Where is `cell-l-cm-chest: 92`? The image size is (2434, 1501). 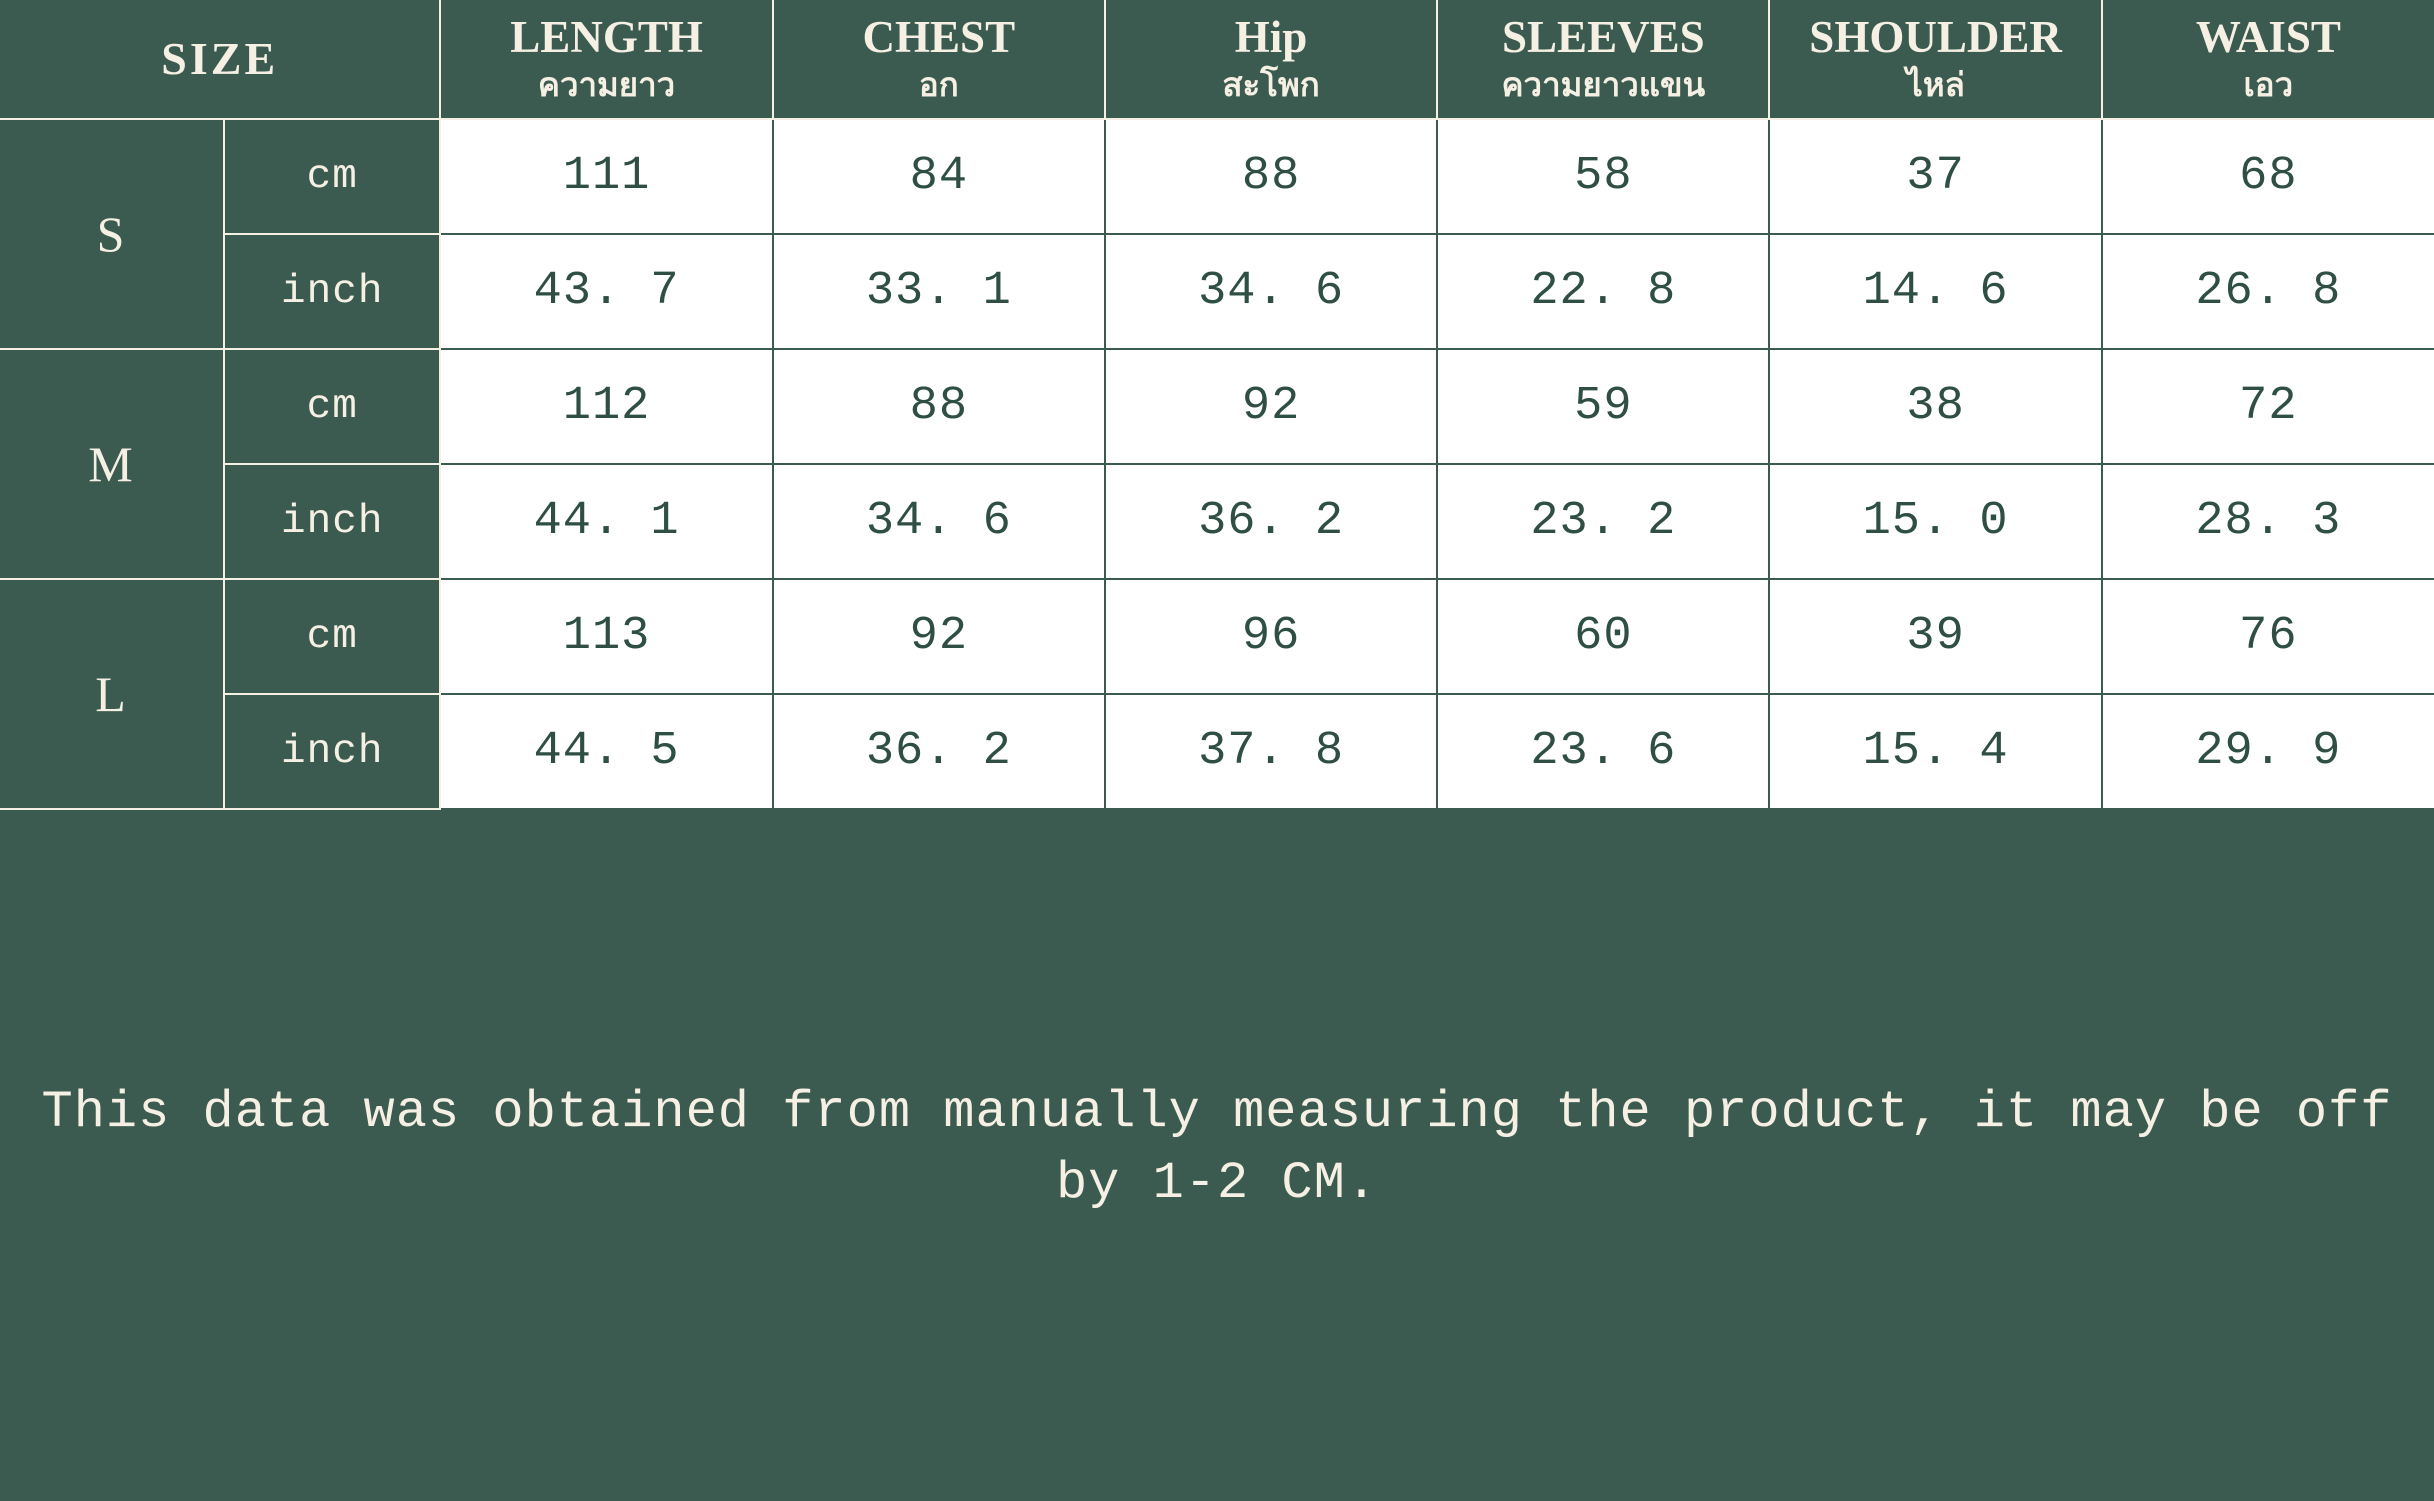 cell-l-cm-chest: 92 is located at coordinates (939, 637).